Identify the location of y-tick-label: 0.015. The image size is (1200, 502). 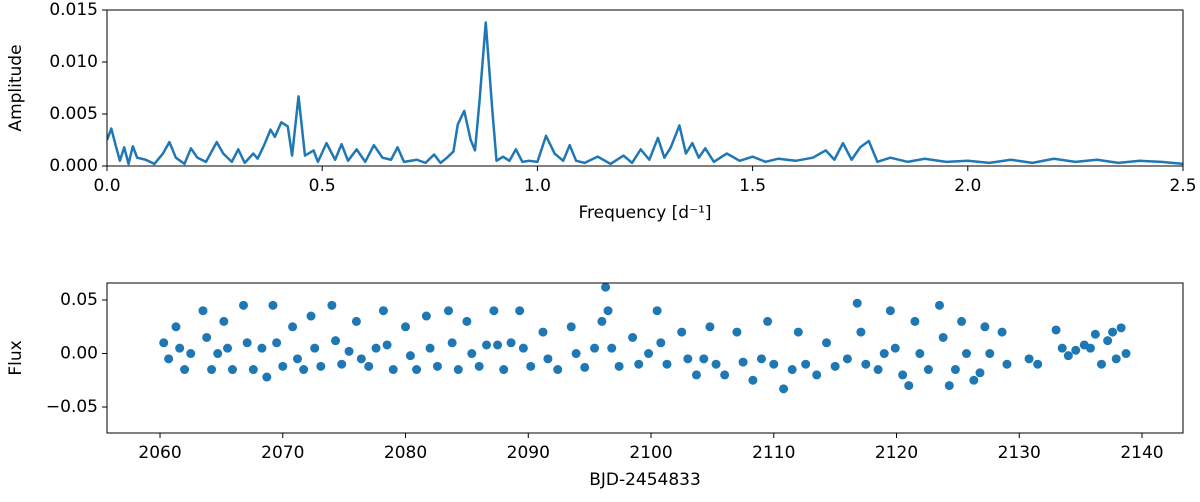
(73, 10).